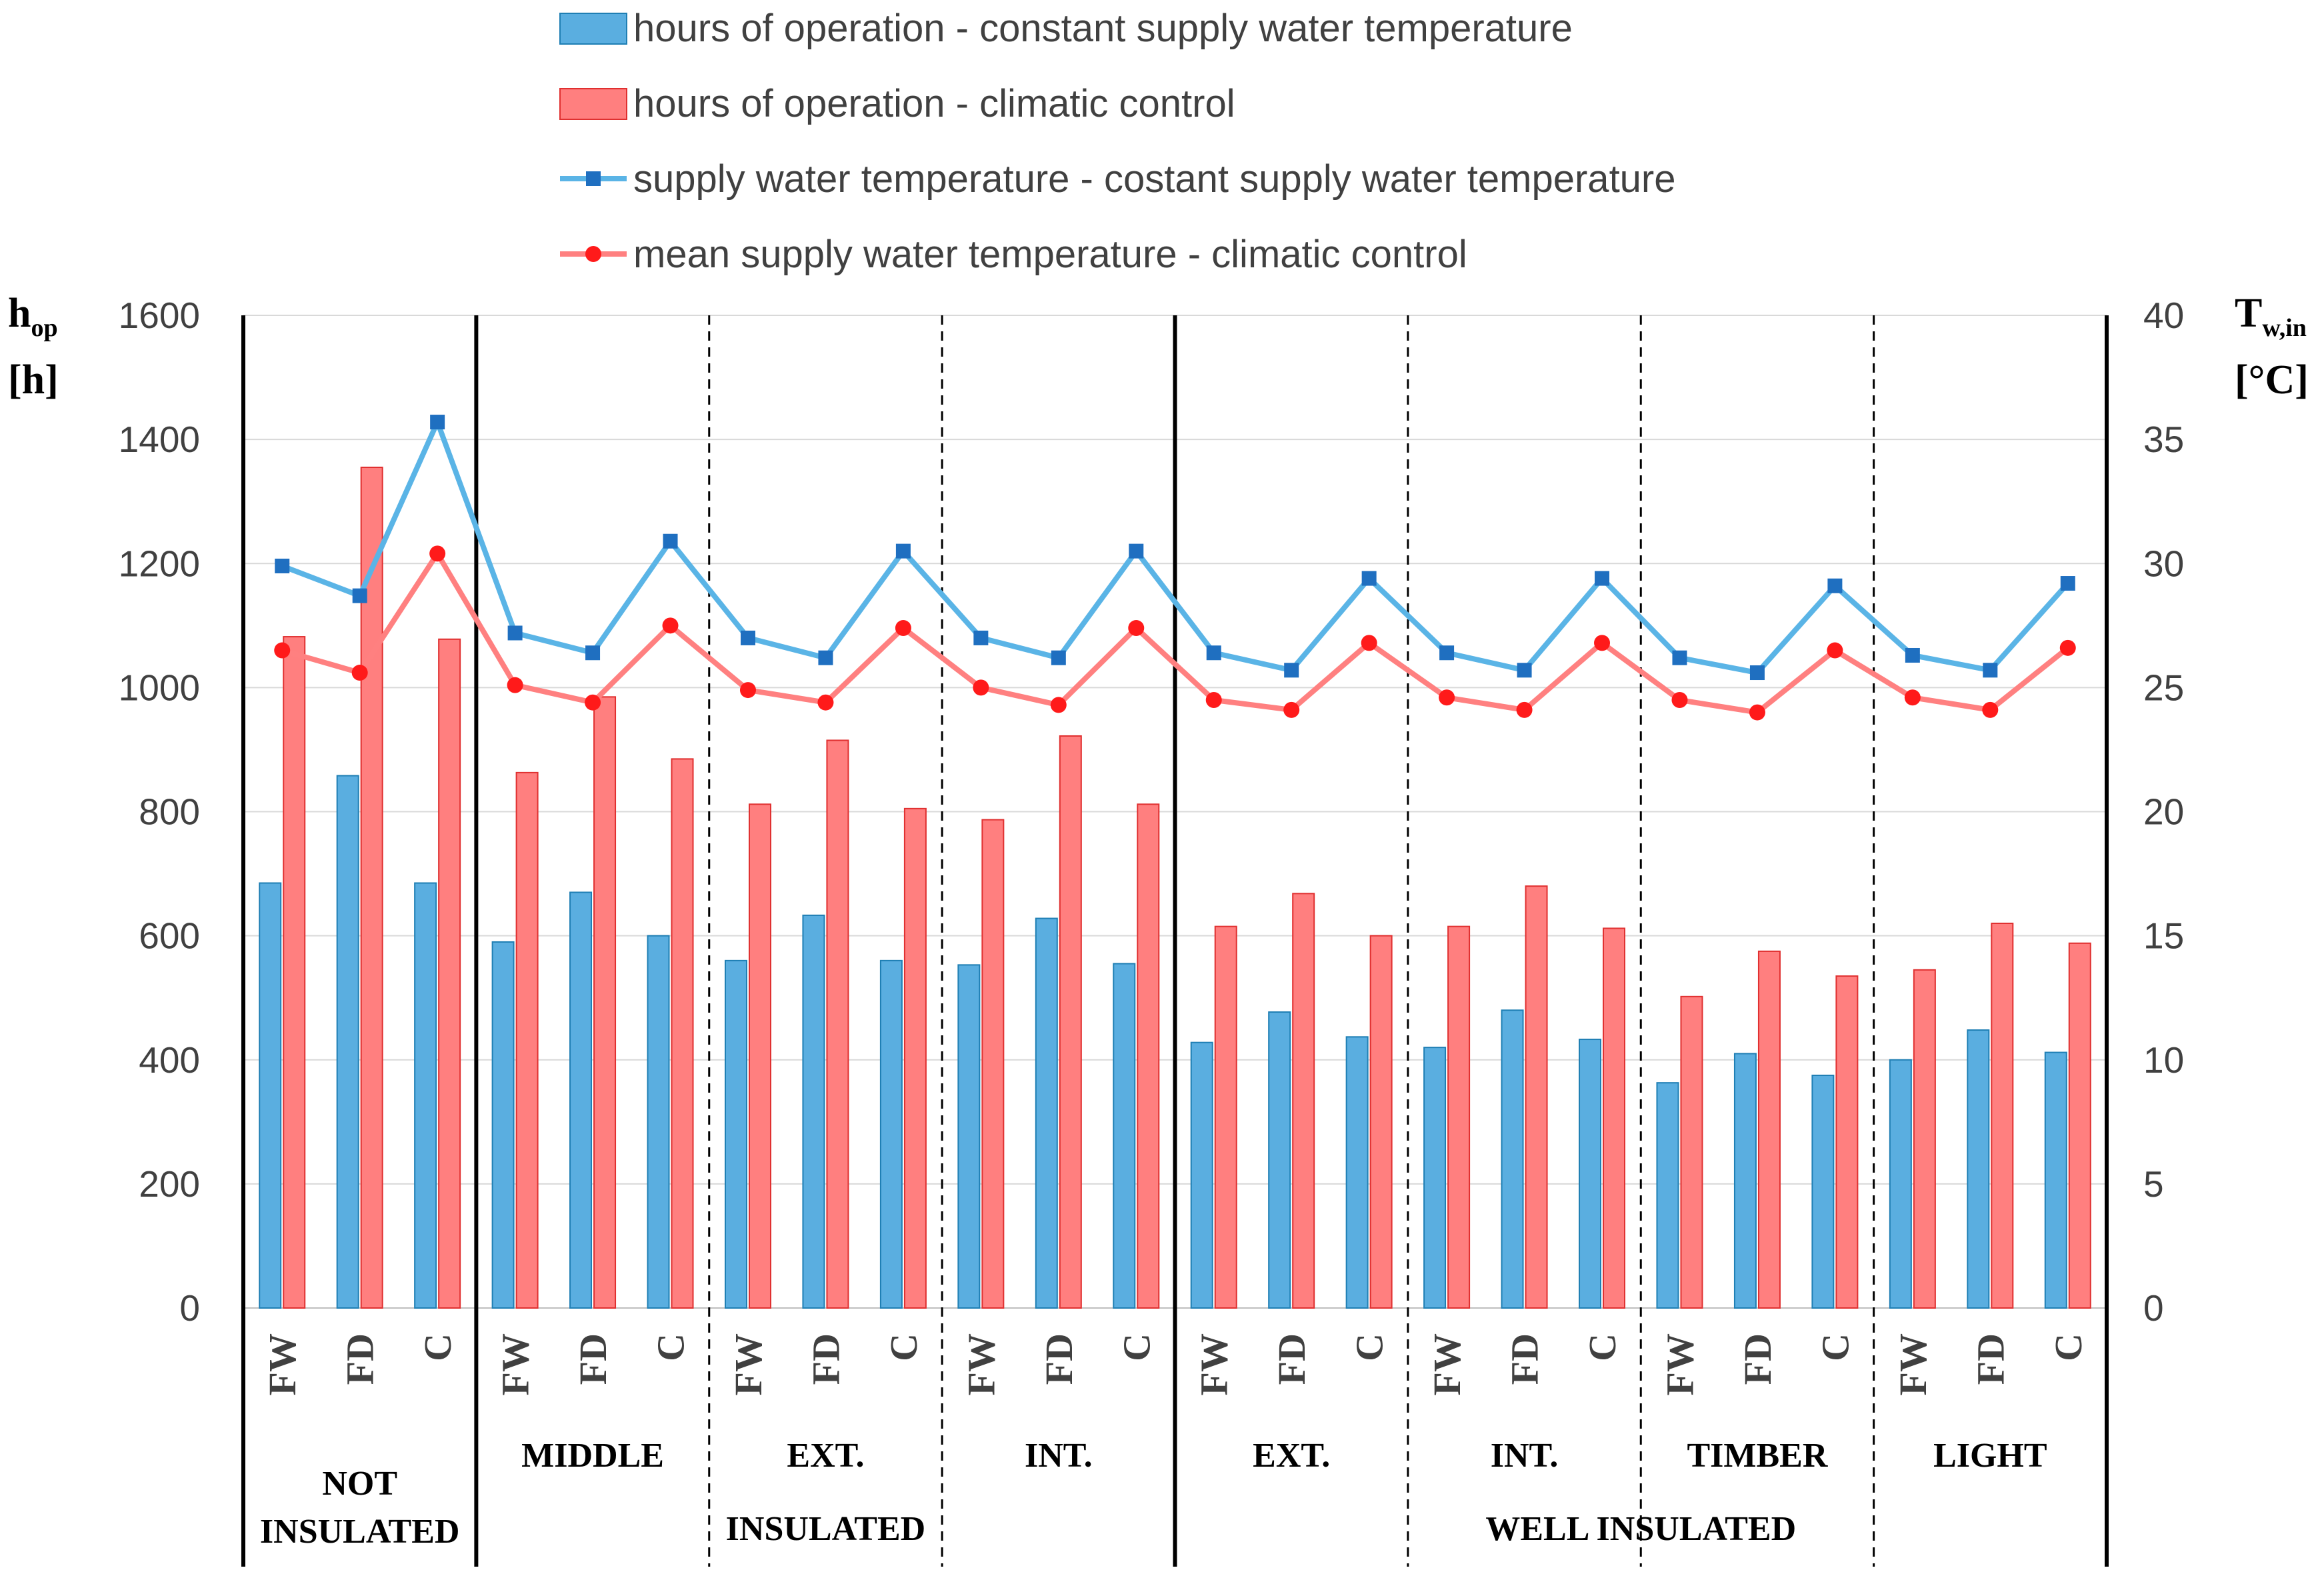 The height and width of the screenshot is (1582, 2324). I want to click on y-left-tick-label: 1400, so click(159, 439).